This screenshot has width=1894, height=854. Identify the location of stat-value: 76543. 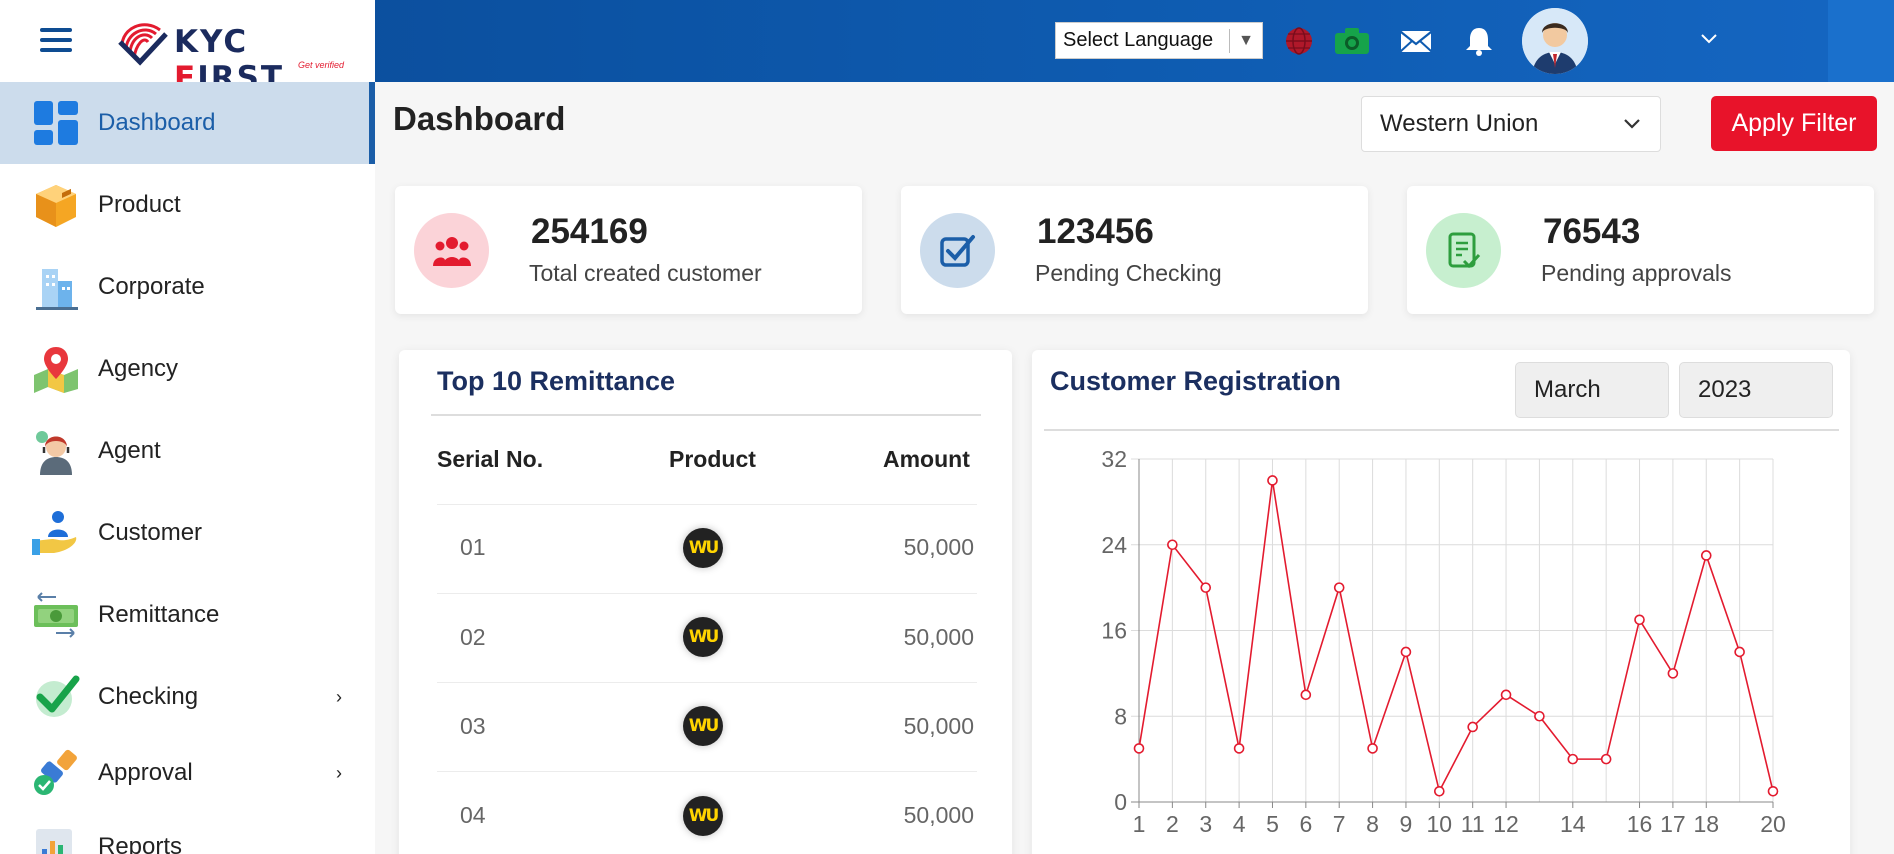
(1592, 231).